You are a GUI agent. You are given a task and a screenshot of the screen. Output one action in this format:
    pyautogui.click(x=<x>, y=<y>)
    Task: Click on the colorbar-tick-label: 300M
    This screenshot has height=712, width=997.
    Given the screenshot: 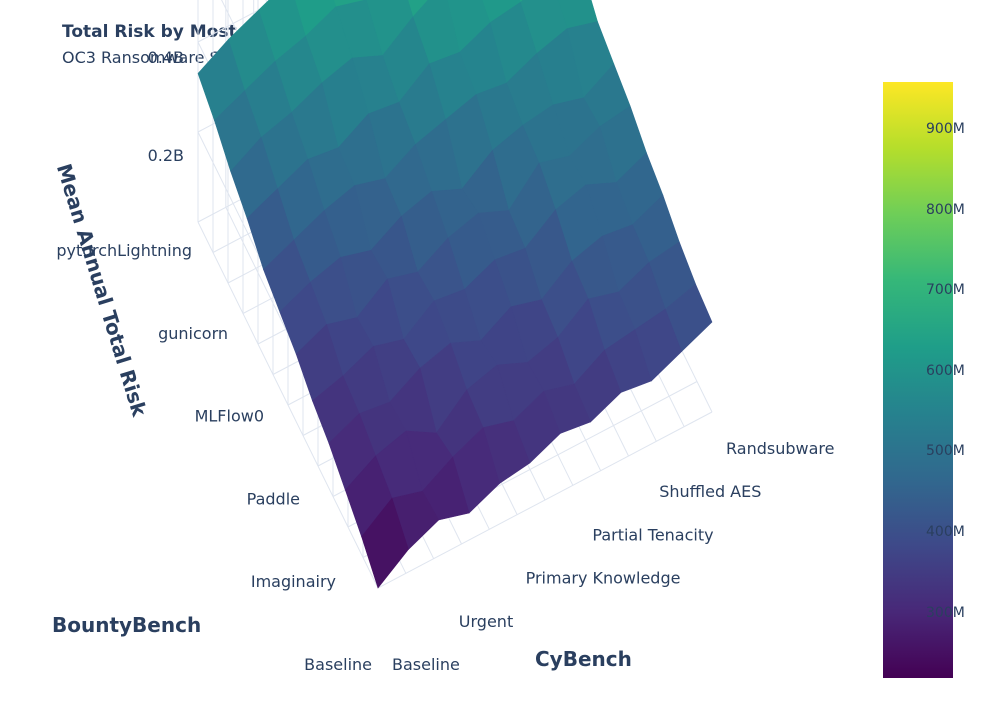 What is the action you would take?
    pyautogui.click(x=945, y=612)
    